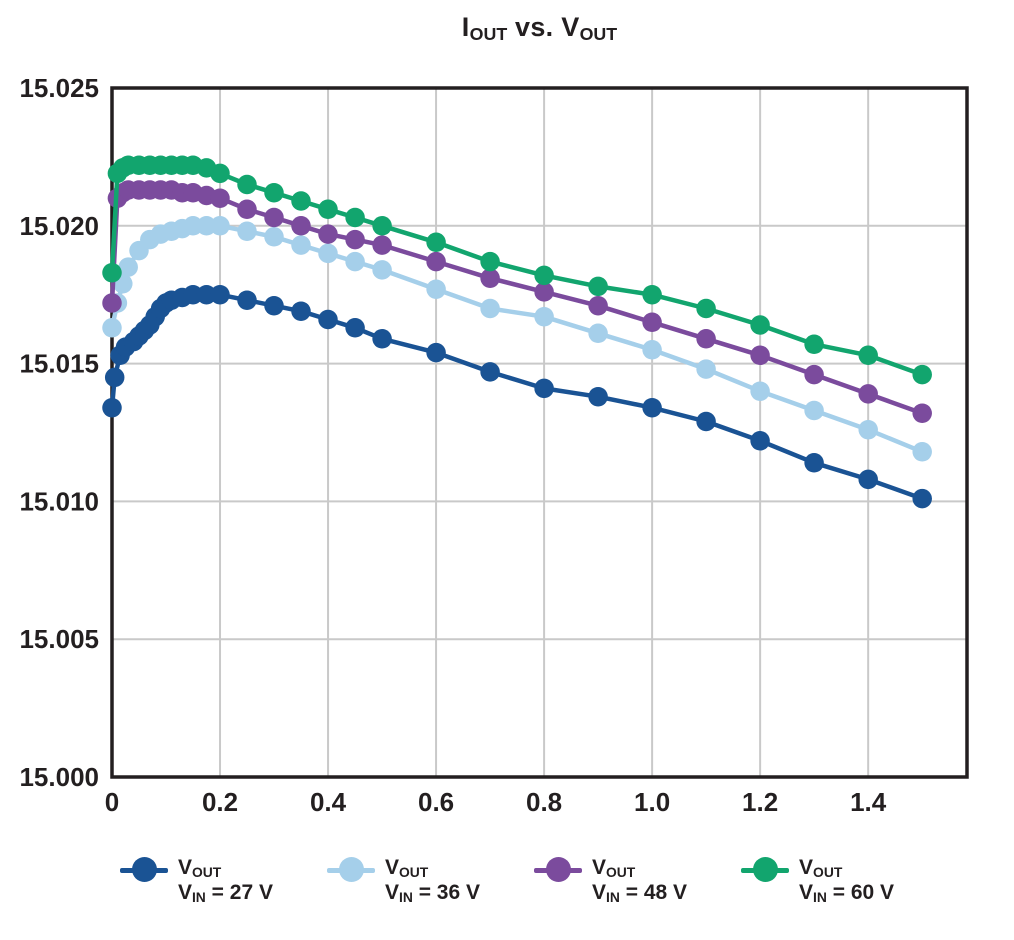  Describe the element at coordinates (544, 802) in the screenshot. I see `x-tick-label: 0.8` at that location.